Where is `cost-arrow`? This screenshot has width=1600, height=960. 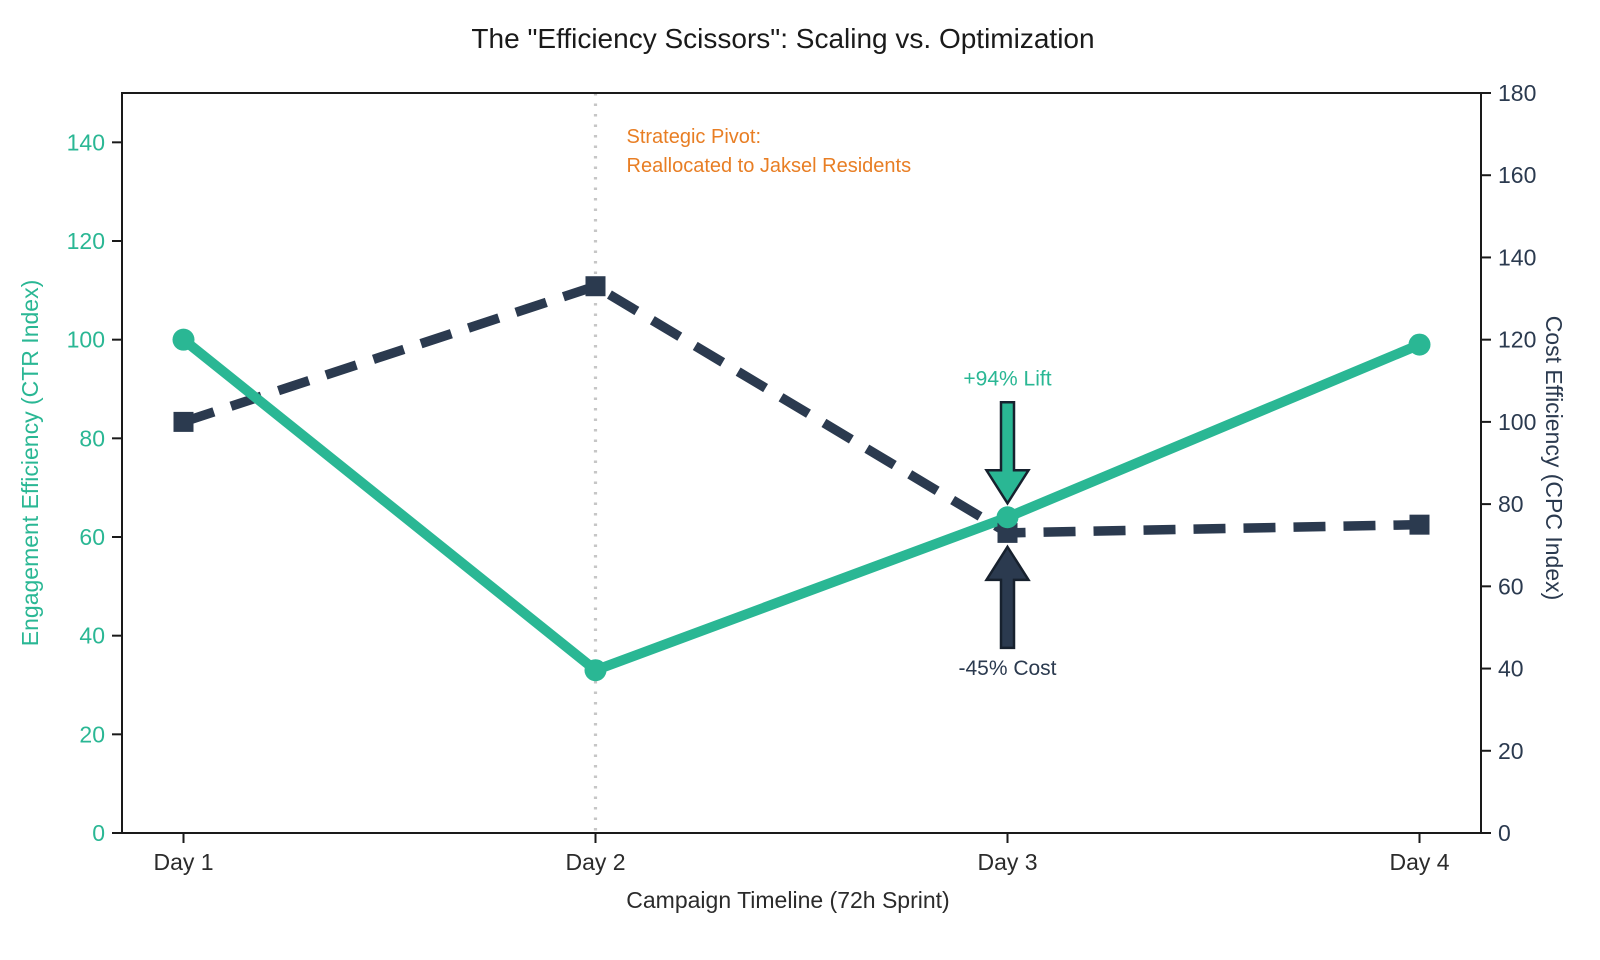
cost-arrow is located at coordinates (1007, 597).